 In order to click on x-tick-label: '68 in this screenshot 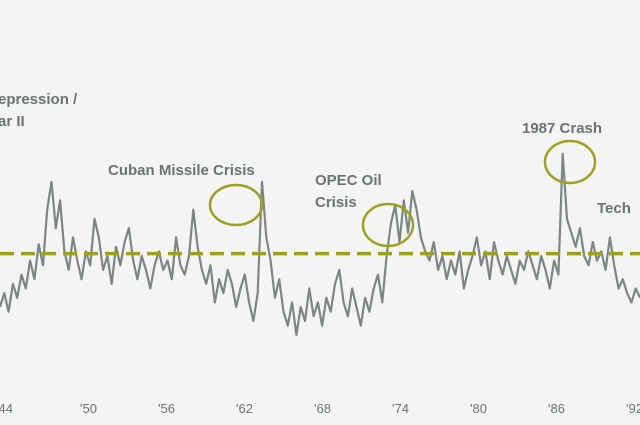, I will do `click(322, 408)`.